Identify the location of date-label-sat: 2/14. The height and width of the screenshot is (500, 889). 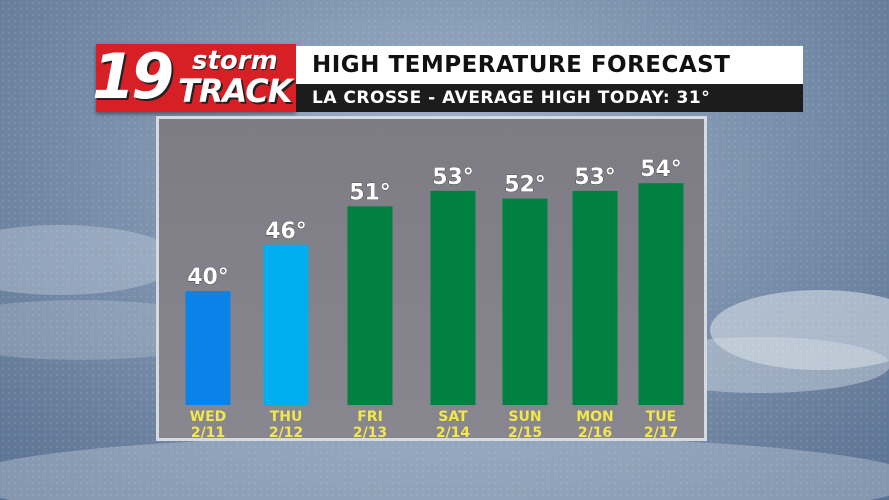
(453, 433).